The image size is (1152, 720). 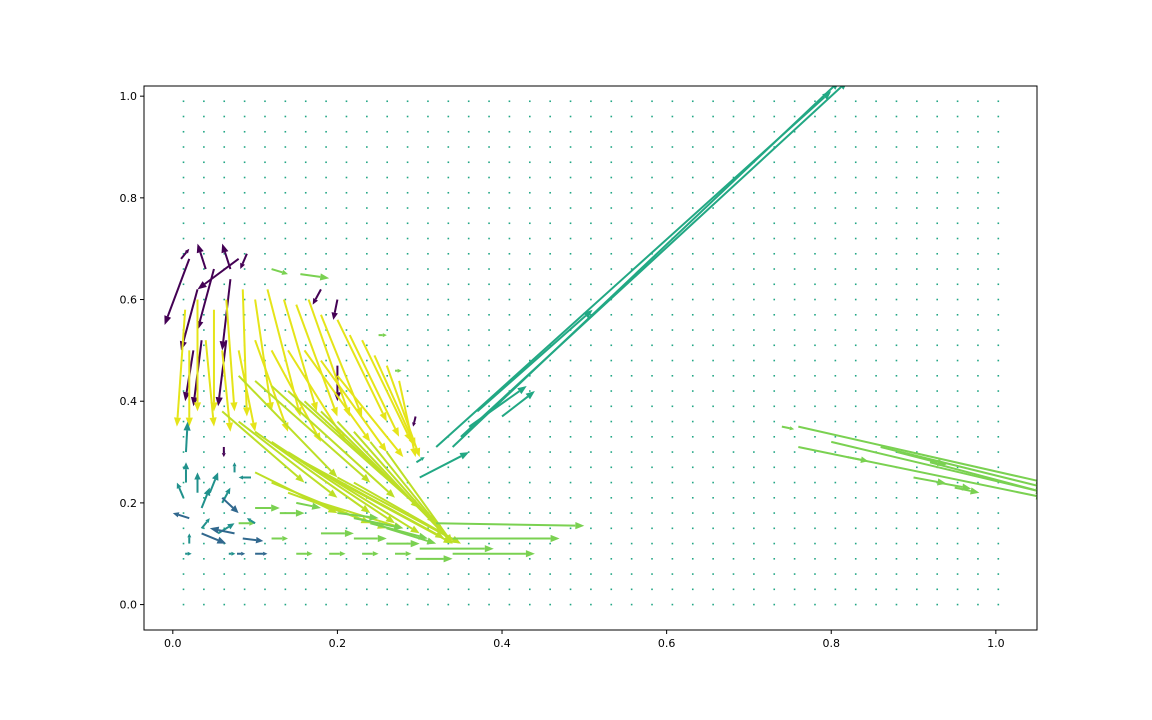 I want to click on x-tick-label: 0.8, so click(x=831, y=643).